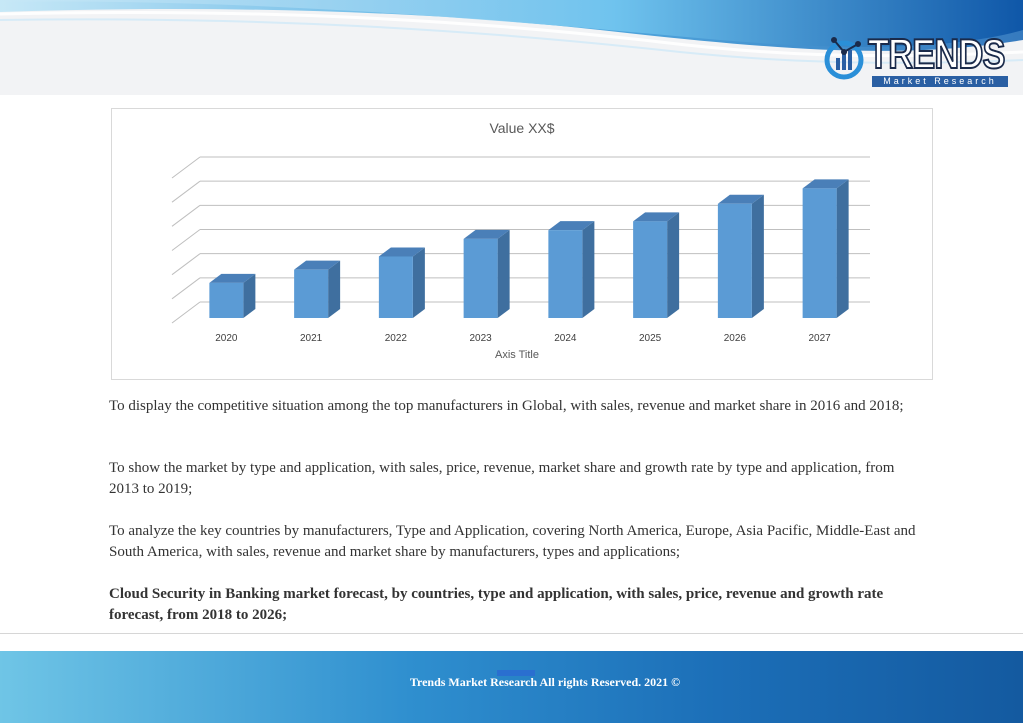 The image size is (1023, 723). What do you see at coordinates (317, 265) in the screenshot?
I see `bar-top-2021` at bounding box center [317, 265].